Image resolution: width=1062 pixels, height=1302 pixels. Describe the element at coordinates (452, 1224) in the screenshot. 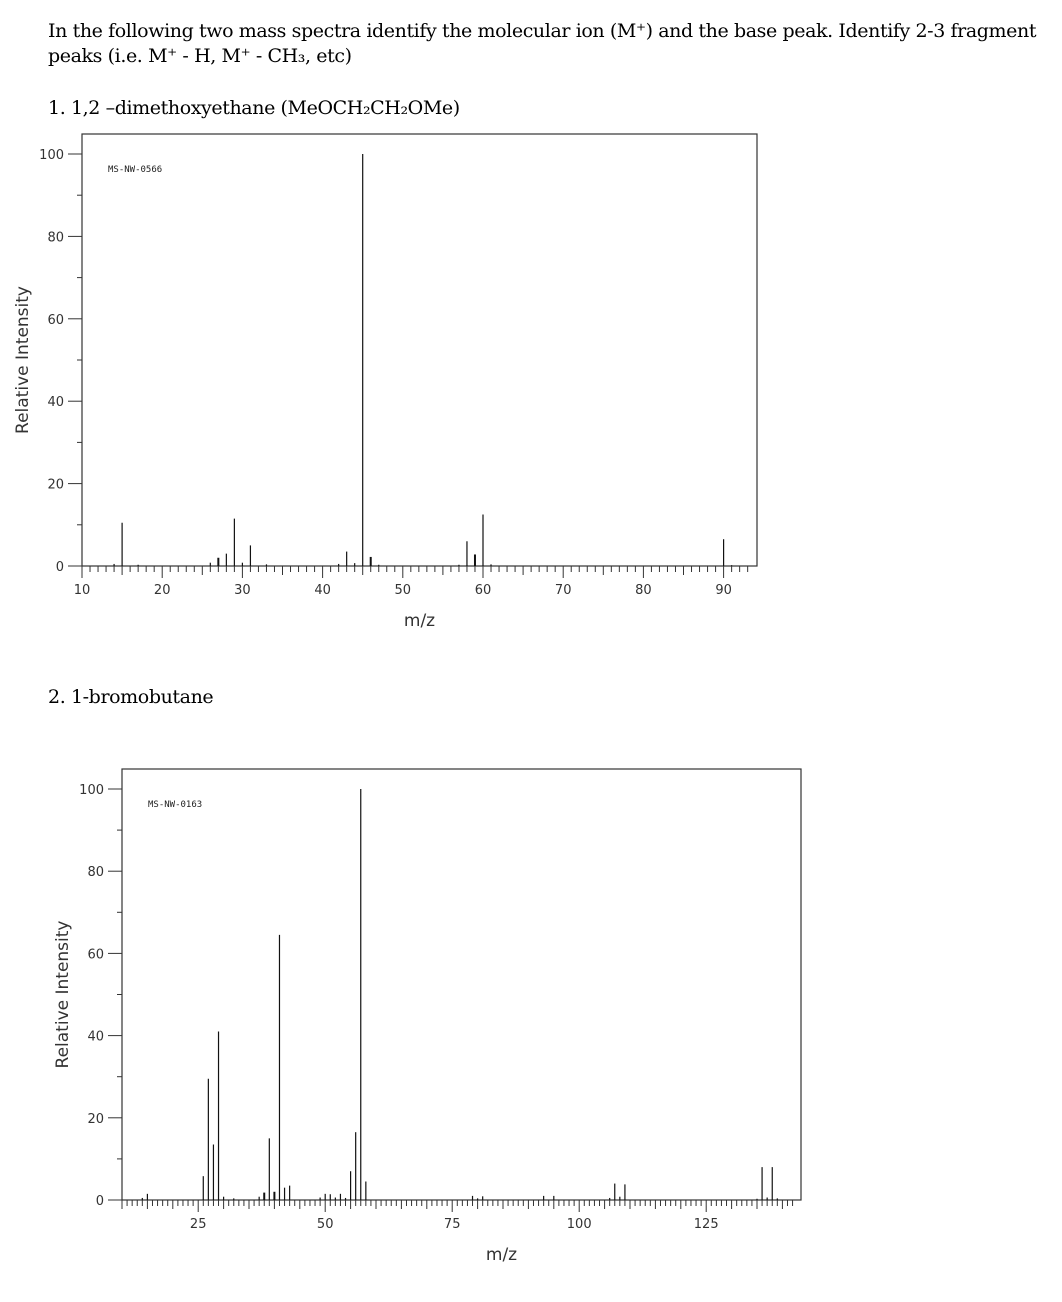

I see `x-tick-label: 75` at that location.